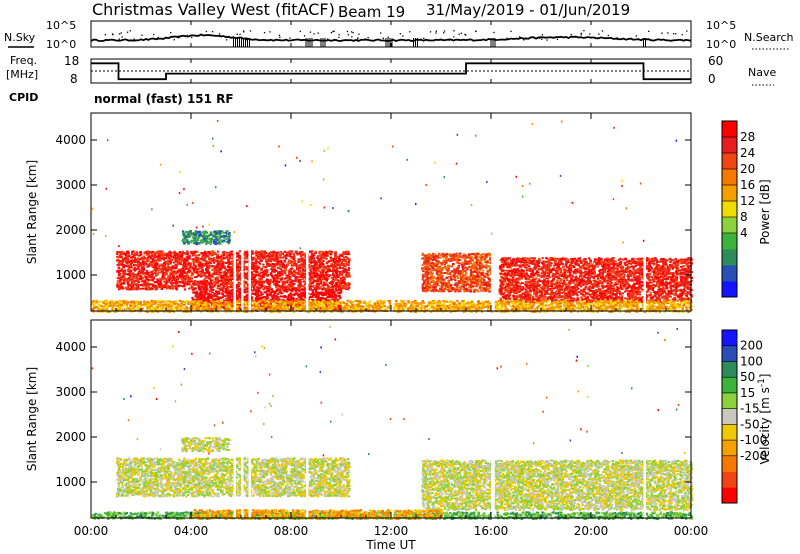  I want to click on noise-left-label: N.Sky, so click(20, 37).